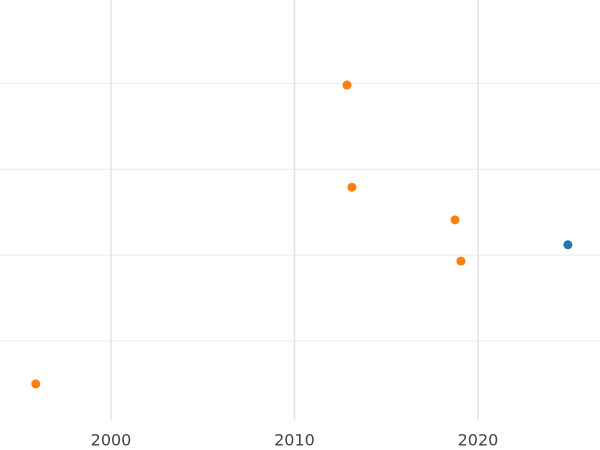 The image size is (600, 450). Describe the element at coordinates (111, 440) in the screenshot. I see `x-tick-label: 2000` at that location.